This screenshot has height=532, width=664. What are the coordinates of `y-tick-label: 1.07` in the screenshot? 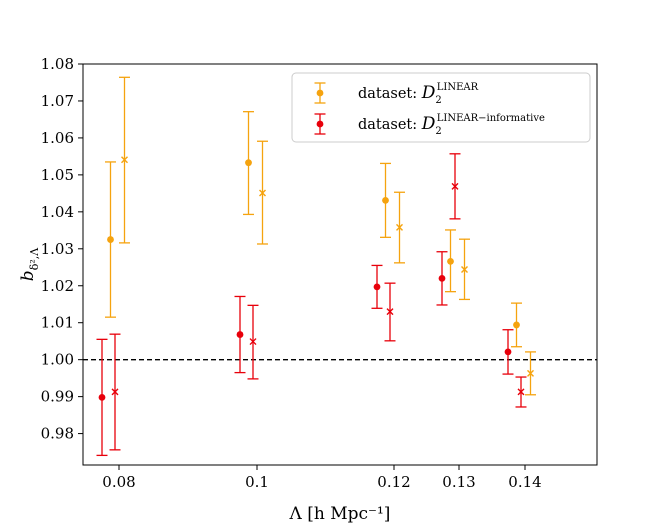 It's located at (57, 101).